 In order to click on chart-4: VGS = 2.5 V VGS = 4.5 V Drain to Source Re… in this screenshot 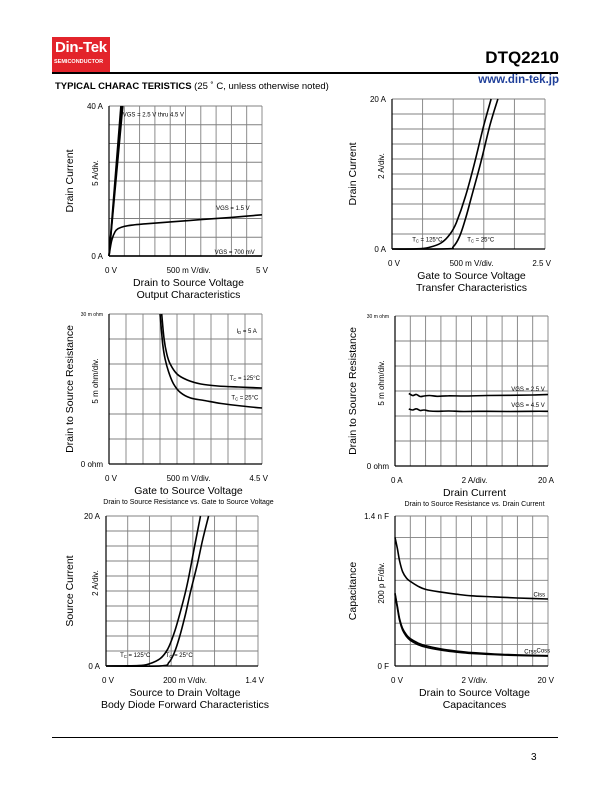, I will do `click(451, 411)`.